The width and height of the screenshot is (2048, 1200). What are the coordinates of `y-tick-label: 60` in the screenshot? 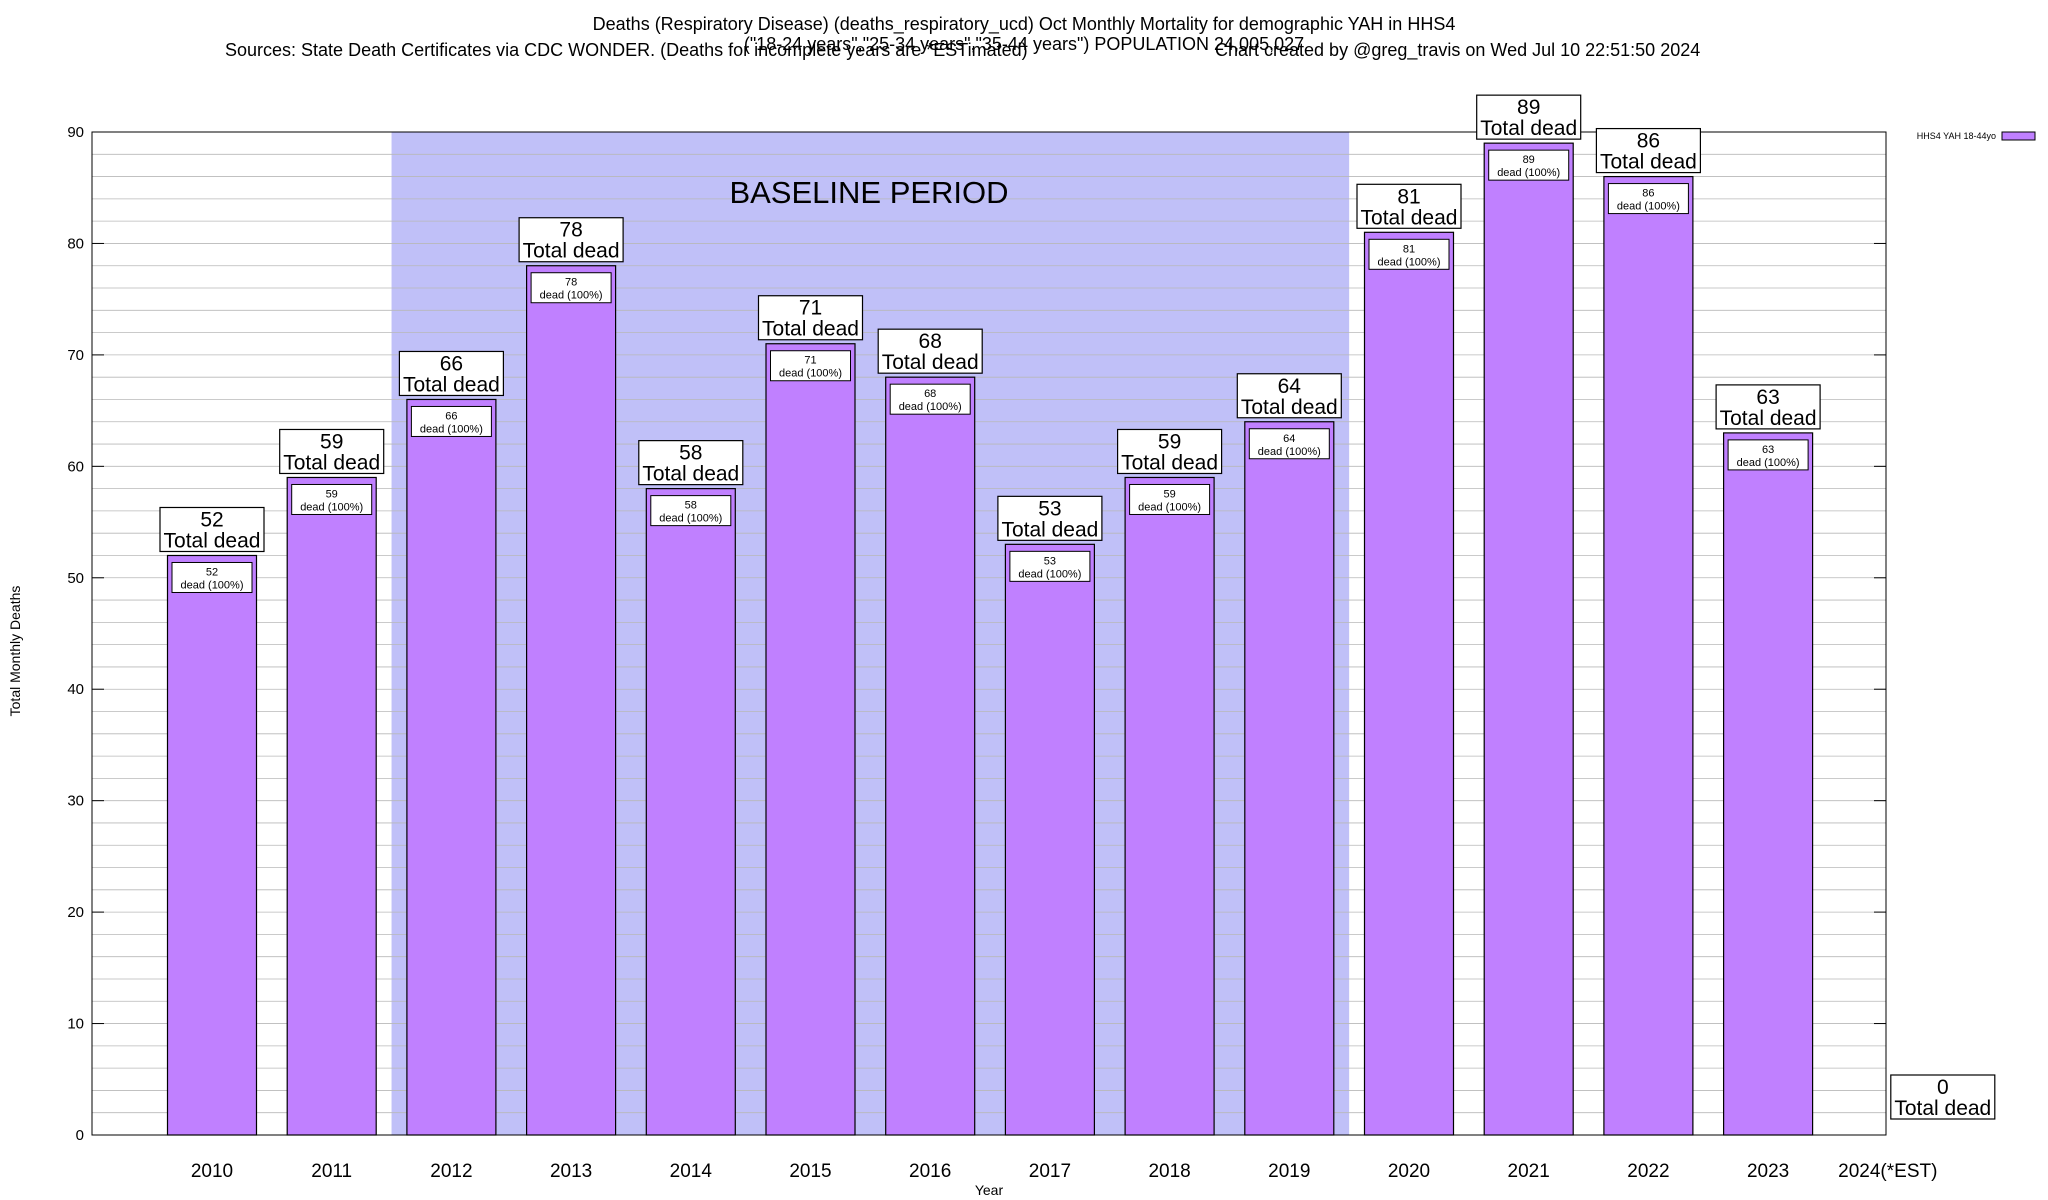 It's located at (75, 466).